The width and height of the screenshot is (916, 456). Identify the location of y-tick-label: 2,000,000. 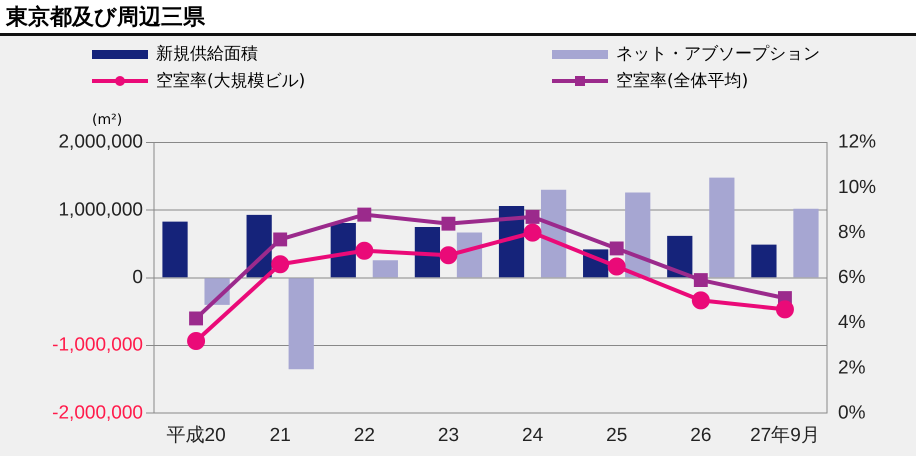
(100, 142).